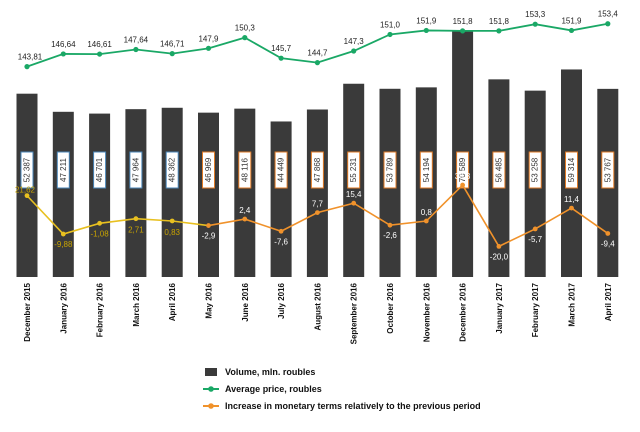 The width and height of the screenshot is (640, 432). Describe the element at coordinates (571, 169) in the screenshot. I see `volume-label: 59 314` at that location.